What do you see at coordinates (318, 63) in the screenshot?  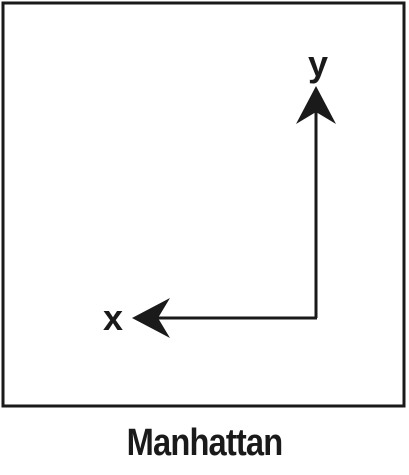 I see `y-axis-label: y` at bounding box center [318, 63].